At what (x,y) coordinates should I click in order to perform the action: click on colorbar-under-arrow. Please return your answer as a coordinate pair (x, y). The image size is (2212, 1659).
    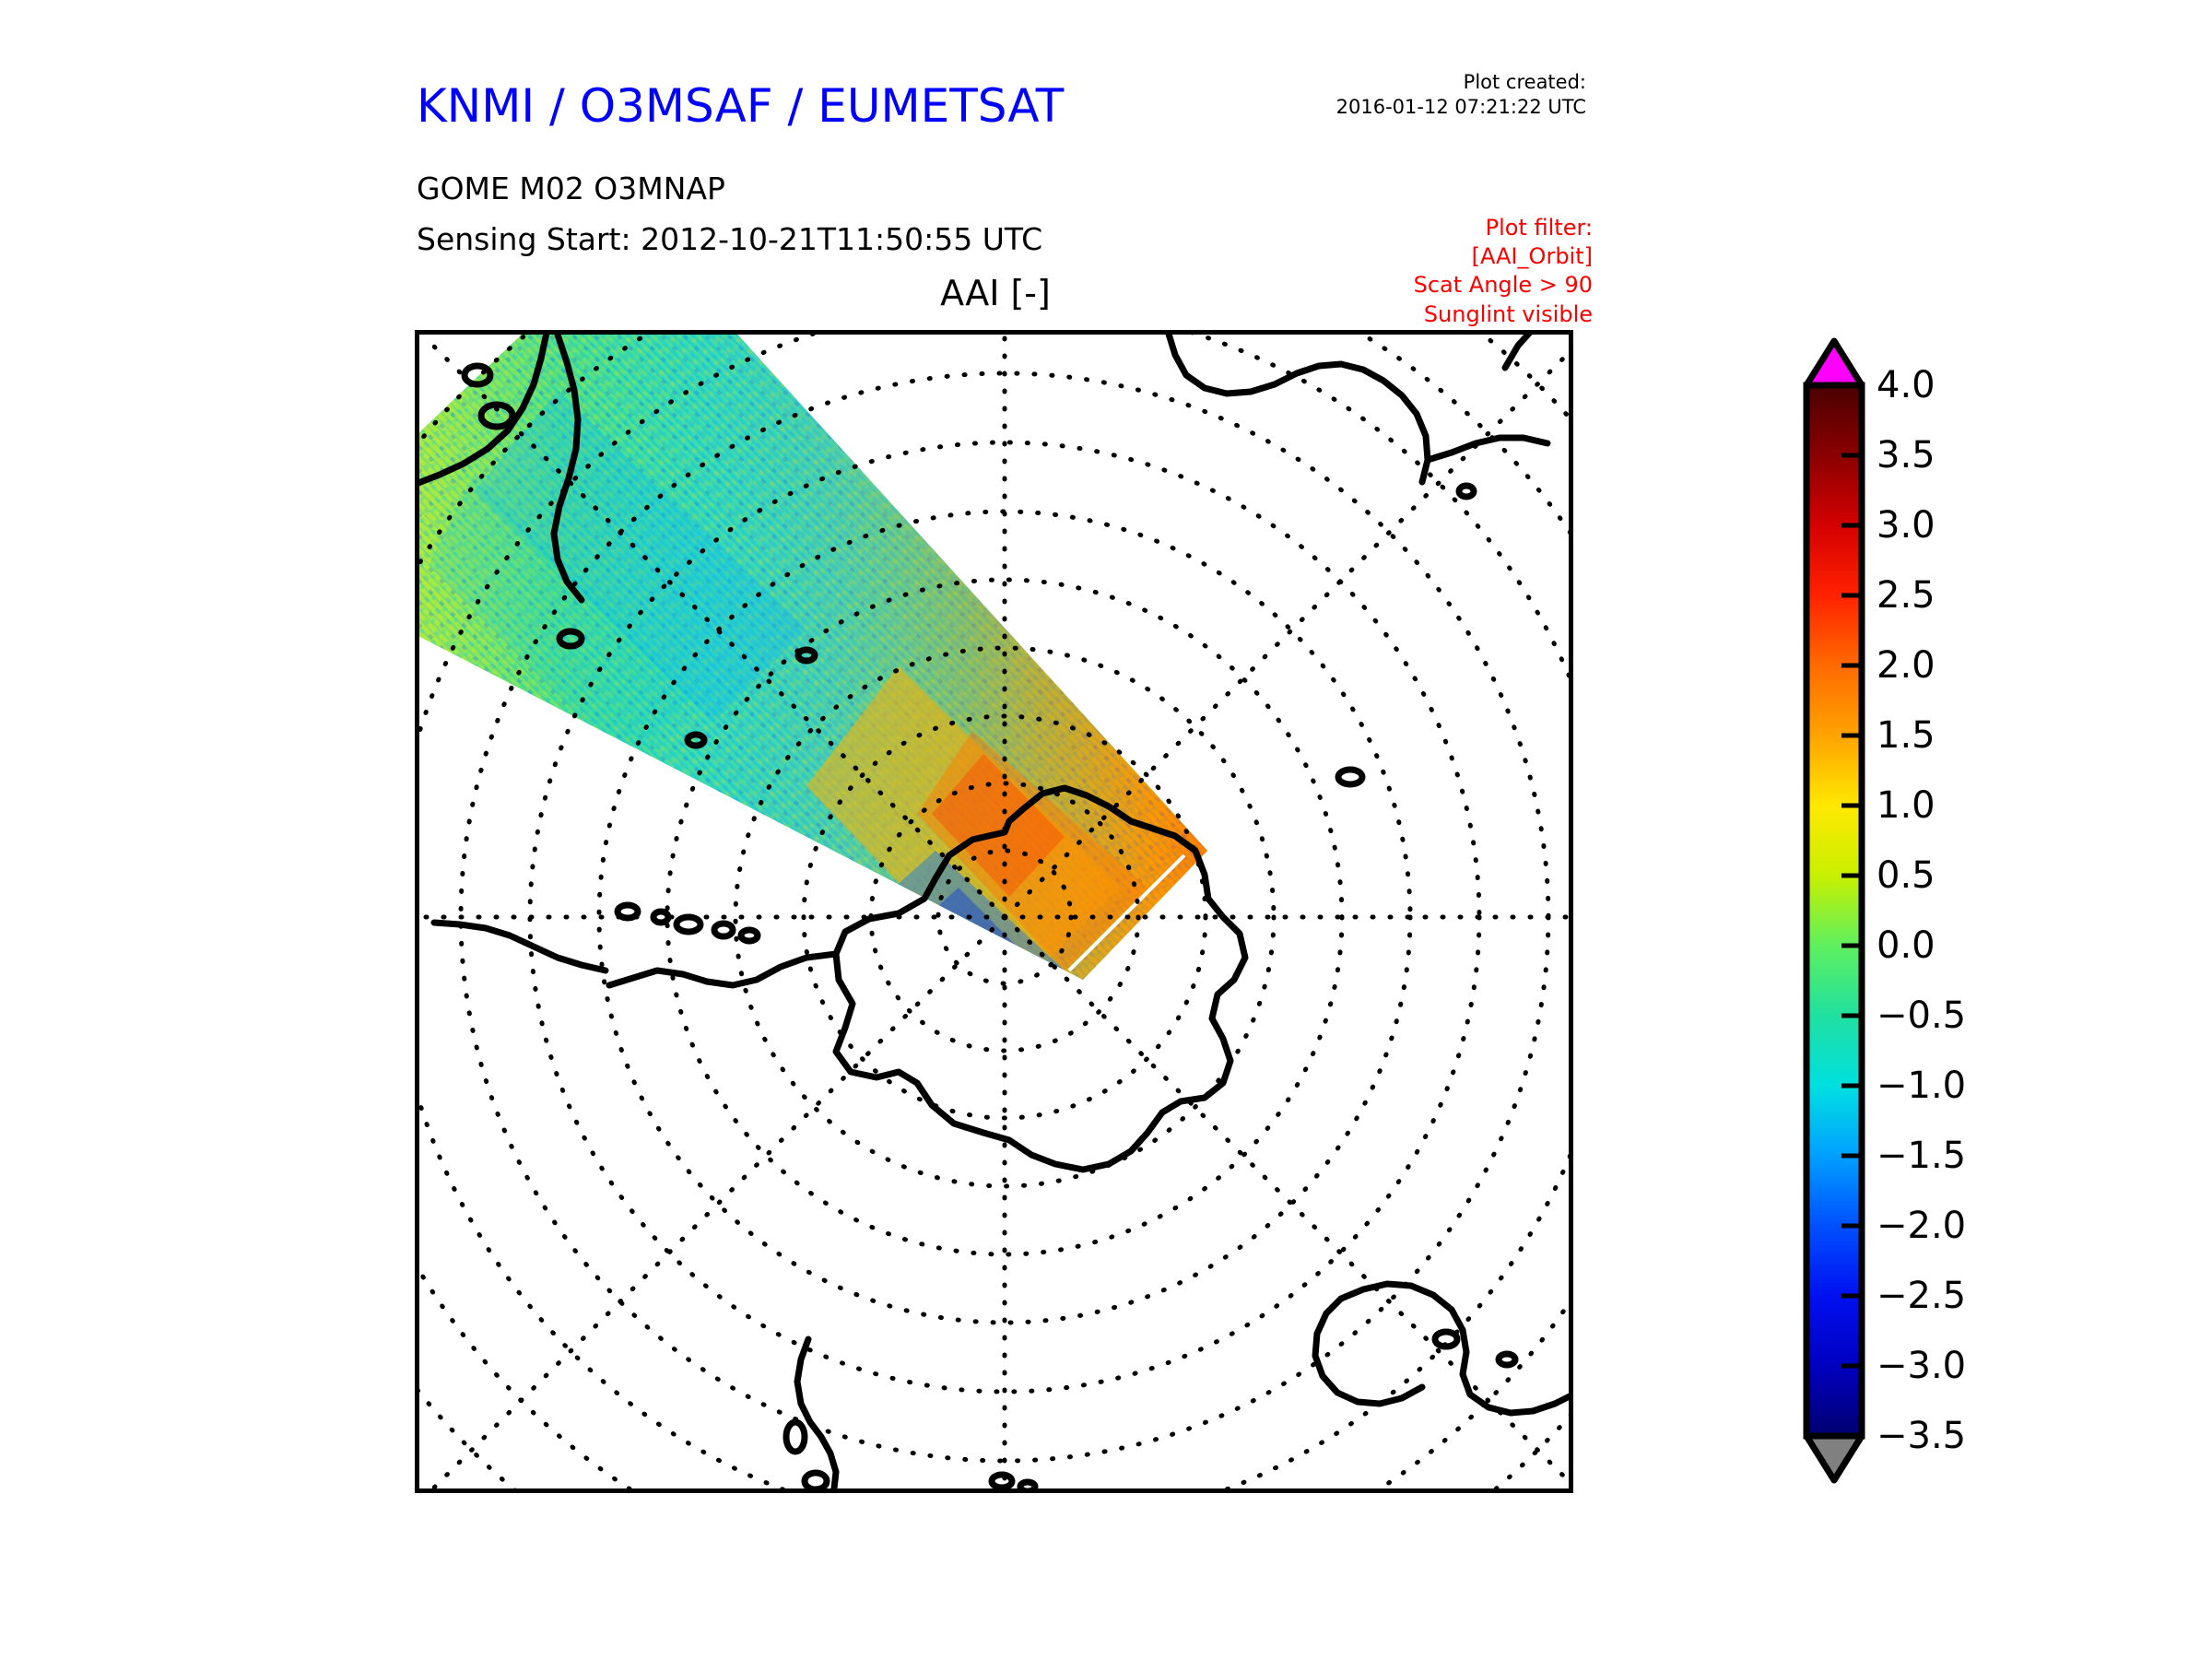
    Looking at the image, I should click on (1834, 1458).